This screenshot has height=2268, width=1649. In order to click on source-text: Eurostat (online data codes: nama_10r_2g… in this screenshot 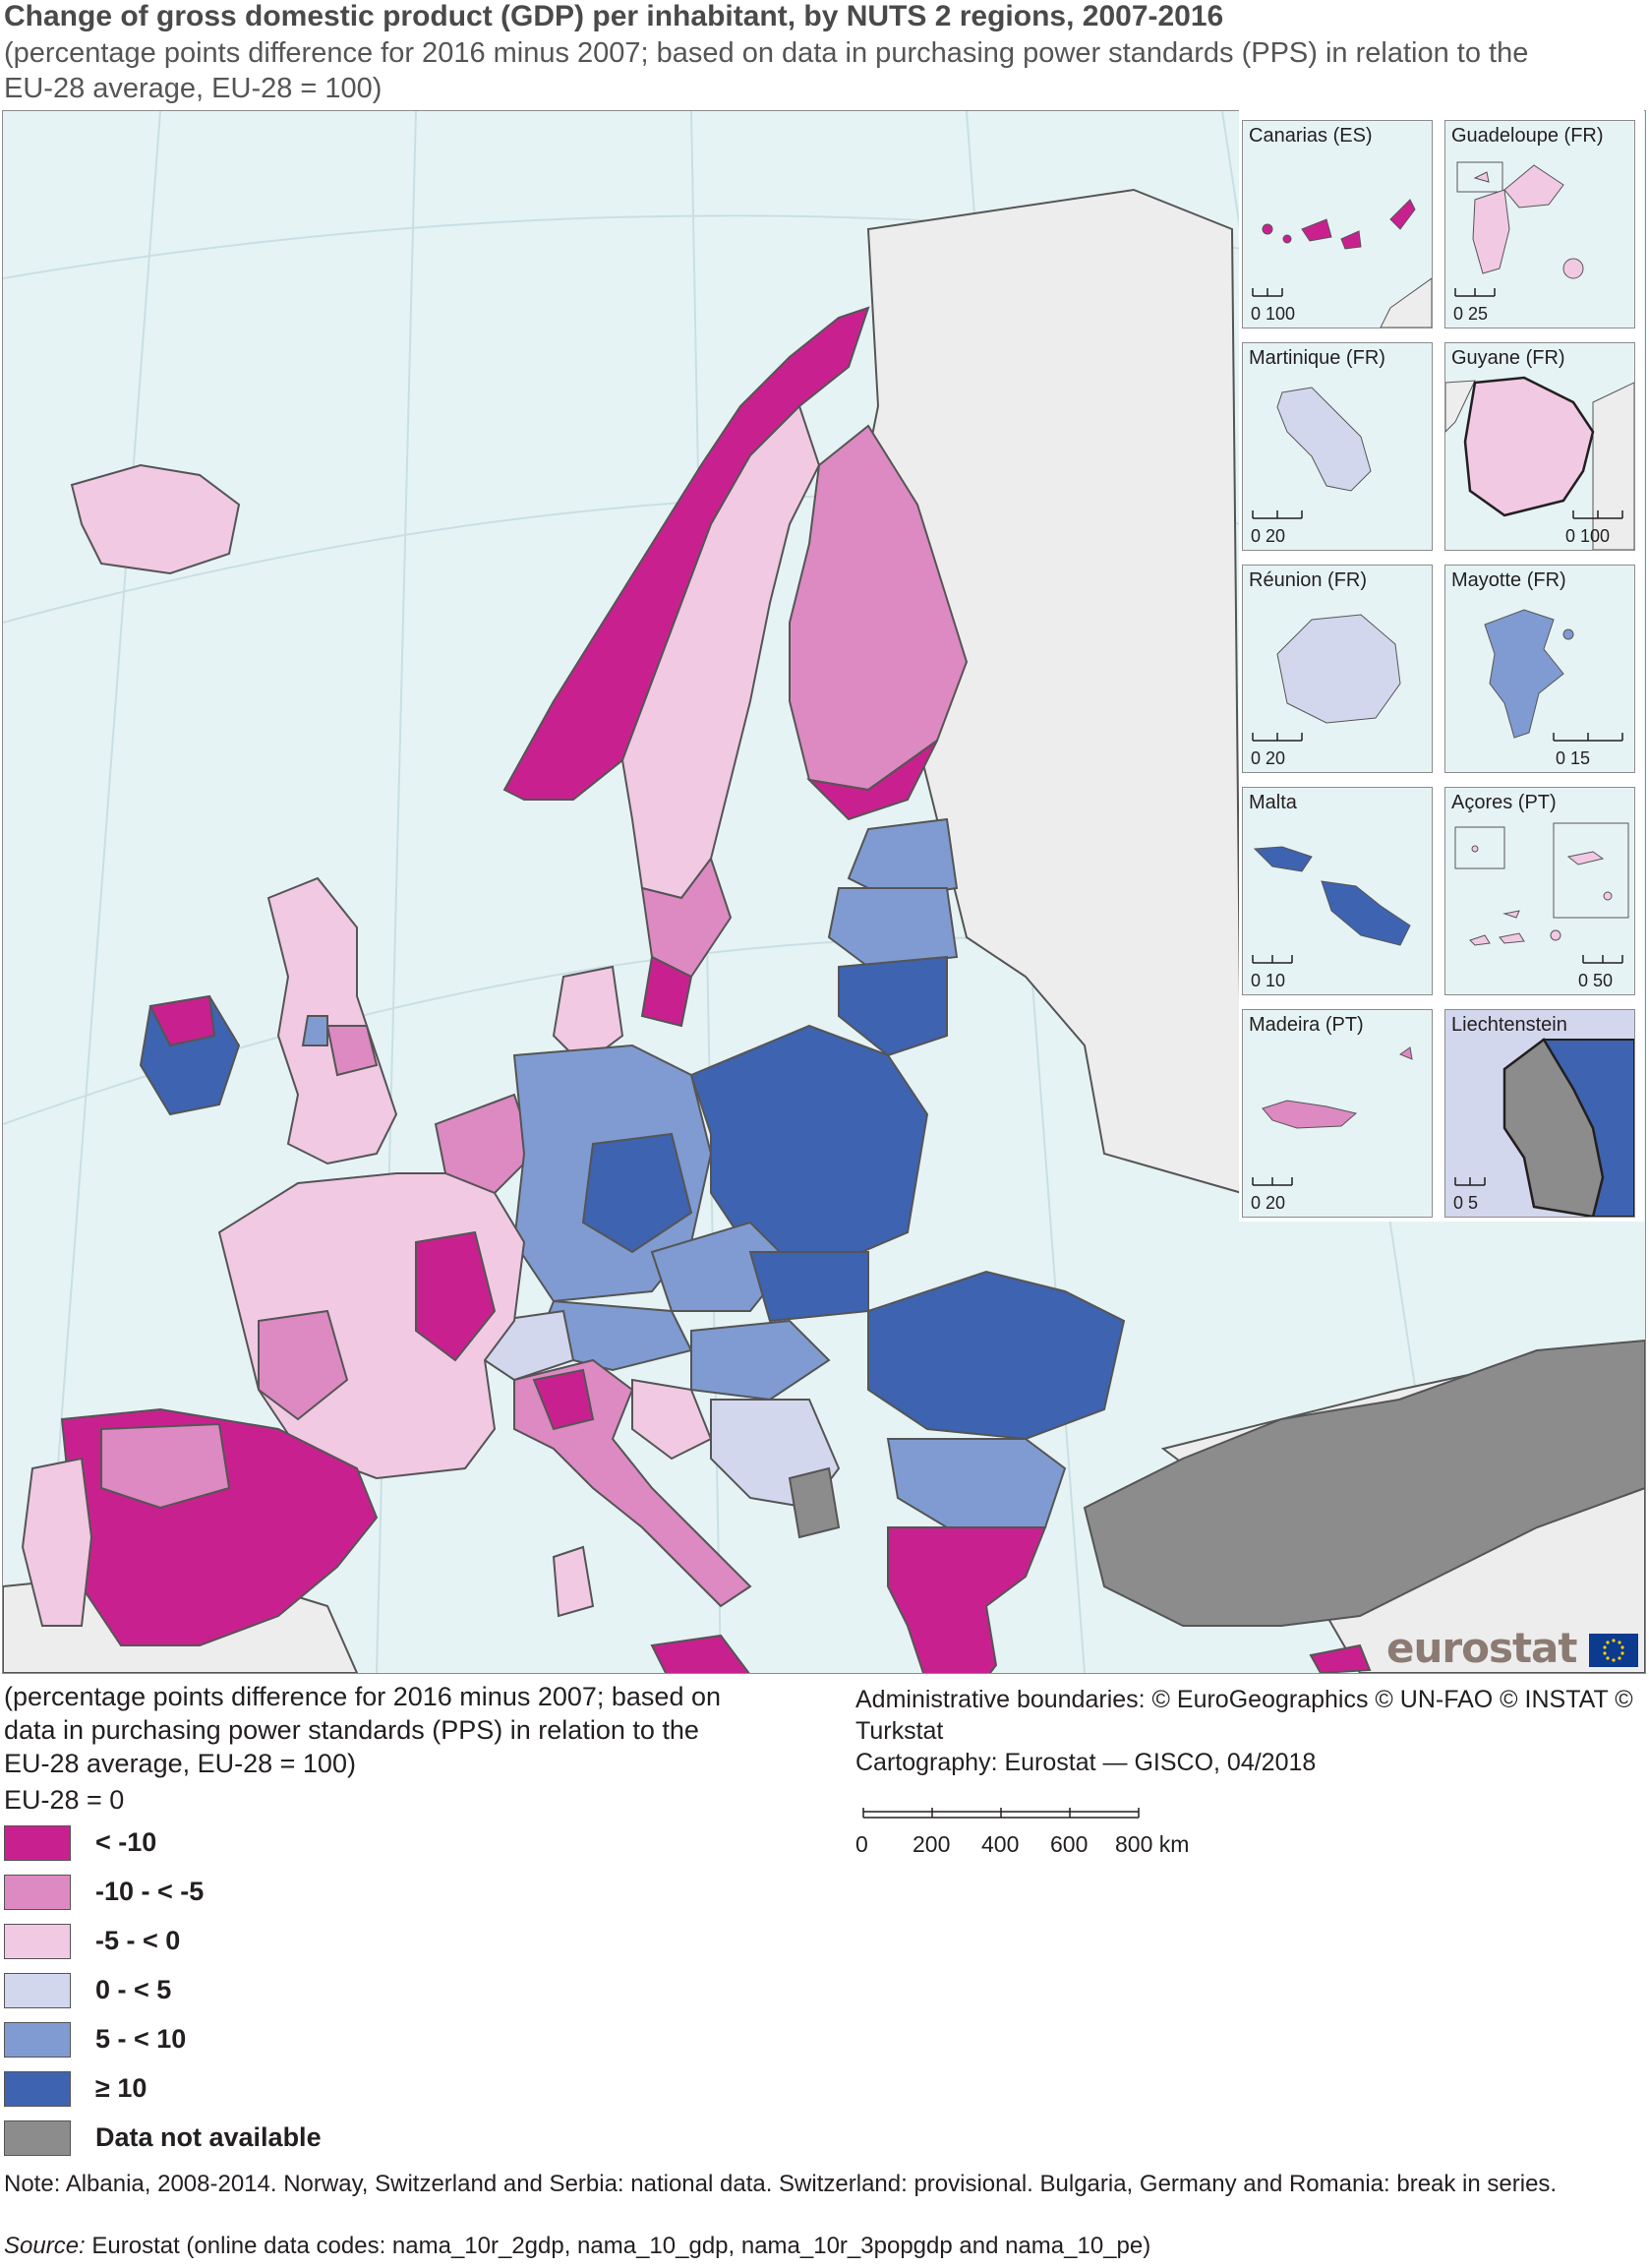, I will do `click(618, 2246)`.